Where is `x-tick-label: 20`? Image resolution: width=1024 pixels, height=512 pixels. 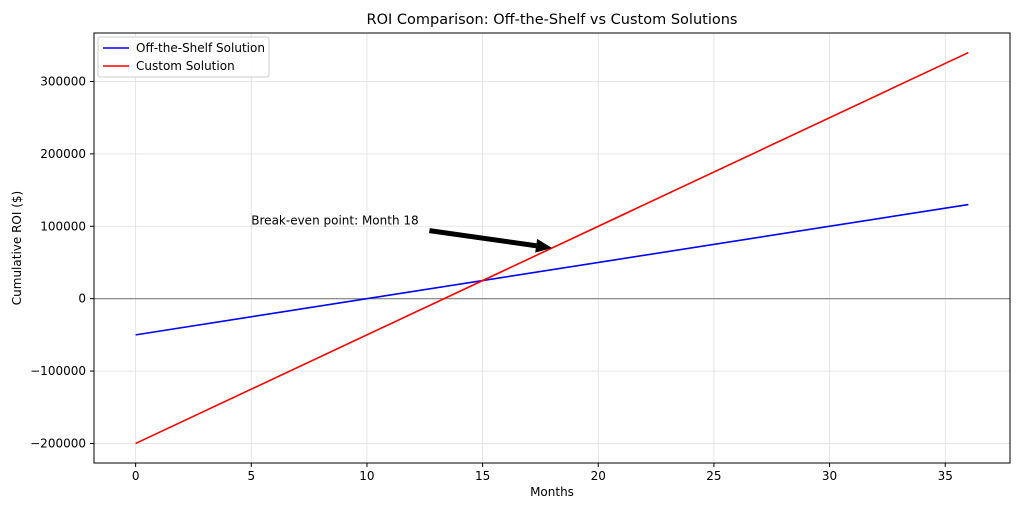
x-tick-label: 20 is located at coordinates (598, 476).